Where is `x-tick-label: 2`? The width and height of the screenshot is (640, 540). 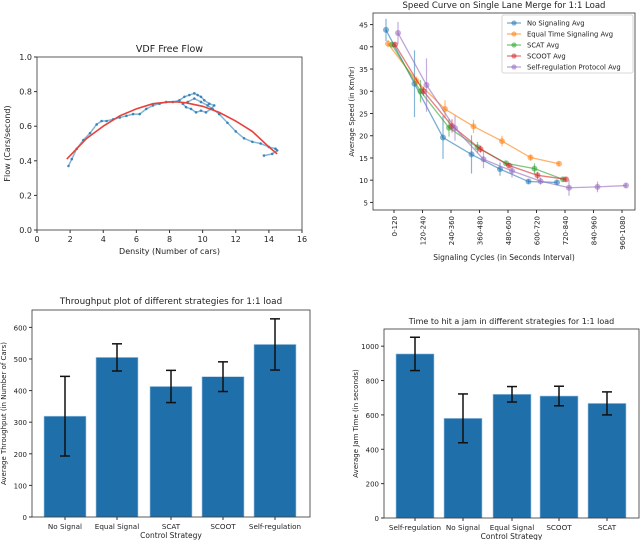 x-tick-label: 2 is located at coordinates (70, 239).